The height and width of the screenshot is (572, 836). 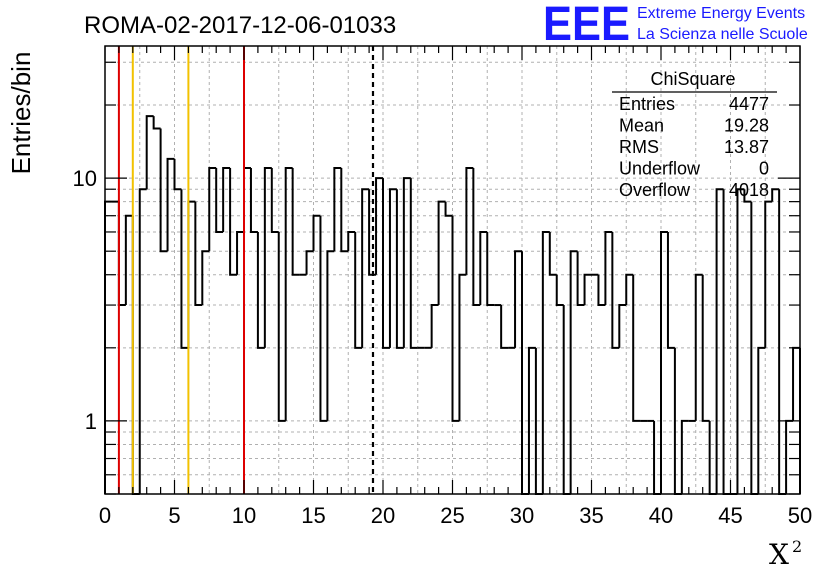 I want to click on x-axis-label: X 2, so click(x=785, y=554).